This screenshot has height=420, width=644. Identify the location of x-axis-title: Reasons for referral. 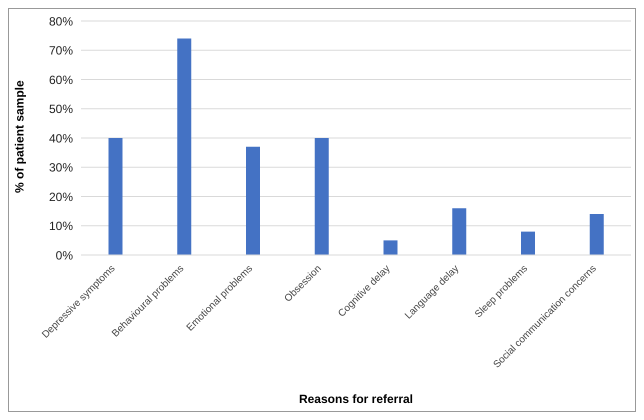
(356, 399).